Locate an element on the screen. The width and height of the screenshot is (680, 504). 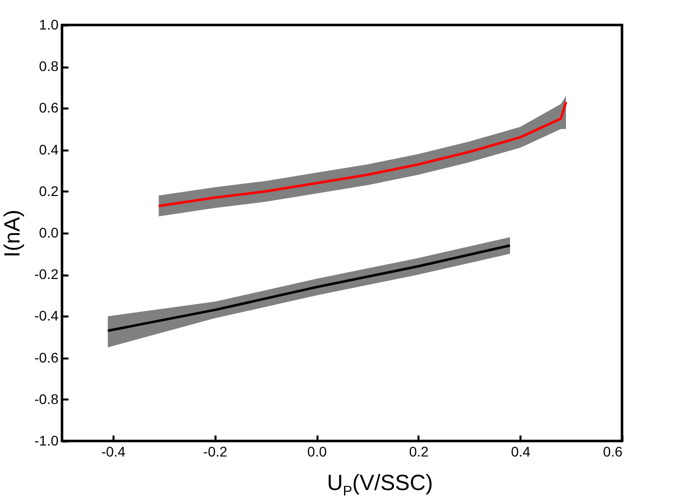
line-series is located at coordinates (309, 288).